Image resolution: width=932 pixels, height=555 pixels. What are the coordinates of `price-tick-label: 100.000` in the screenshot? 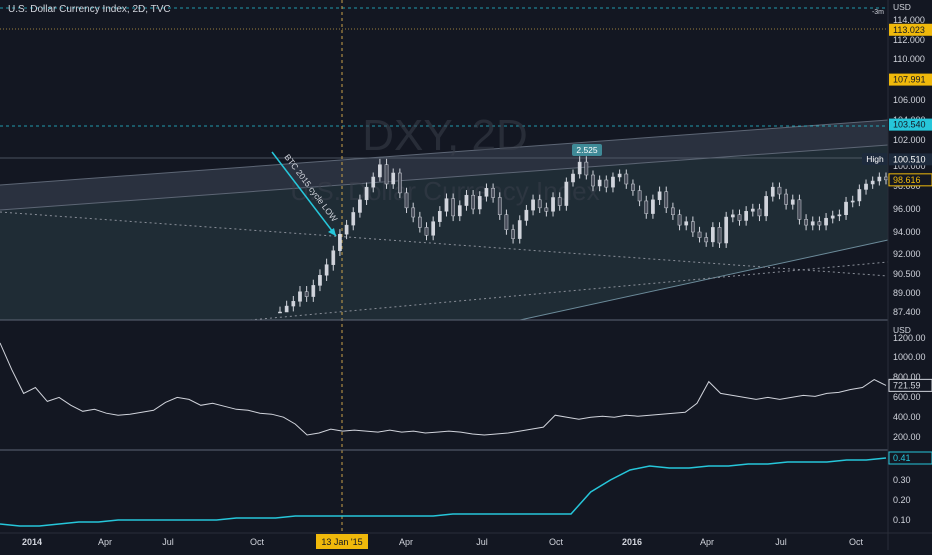 It's located at (909, 166).